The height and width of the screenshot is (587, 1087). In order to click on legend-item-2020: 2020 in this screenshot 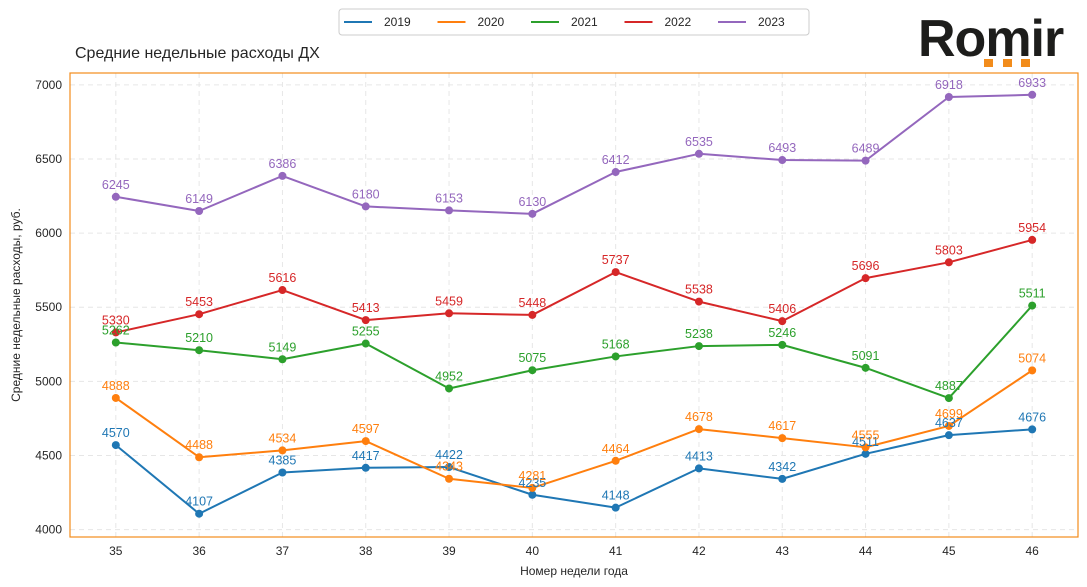, I will do `click(471, 22)`.